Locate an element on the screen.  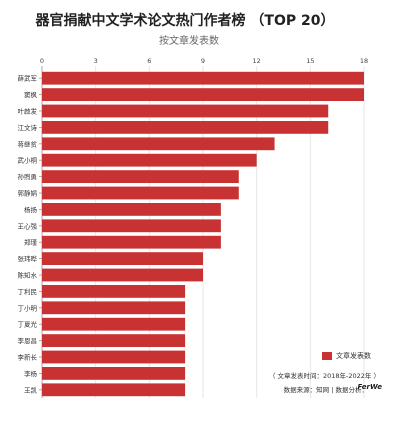
y-category-label: 王凯 is located at coordinates (31, 390).